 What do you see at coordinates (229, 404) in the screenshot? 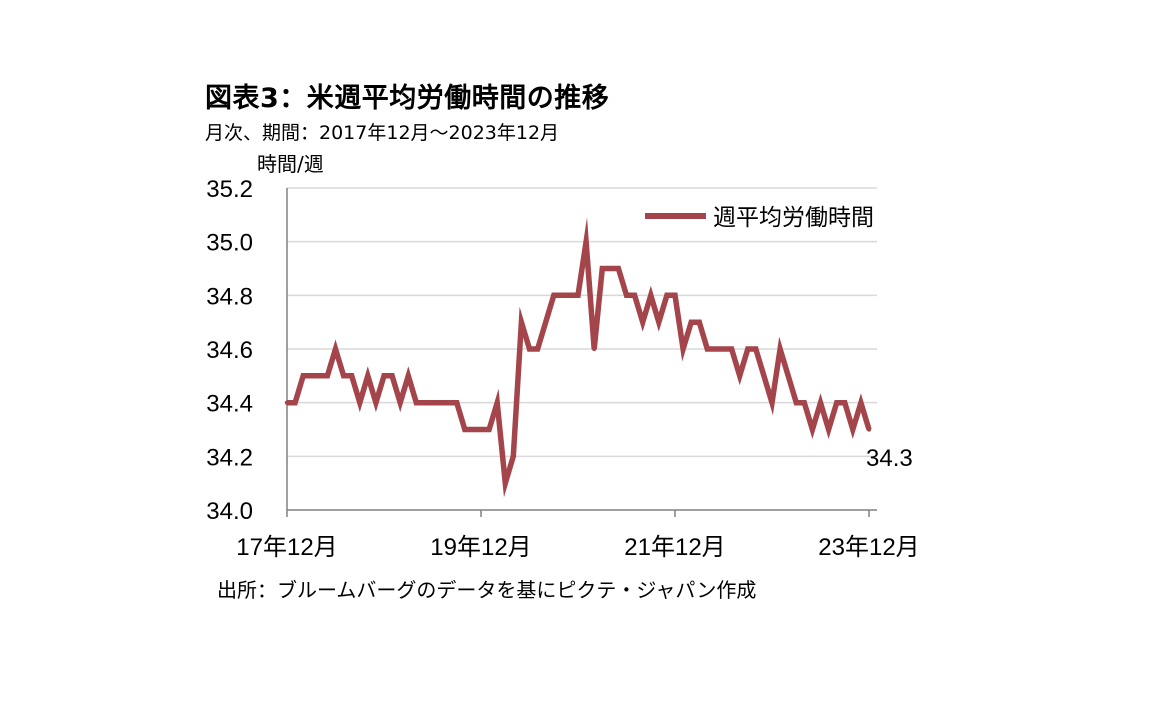
I see `y-tick-label: 34.4` at bounding box center [229, 404].